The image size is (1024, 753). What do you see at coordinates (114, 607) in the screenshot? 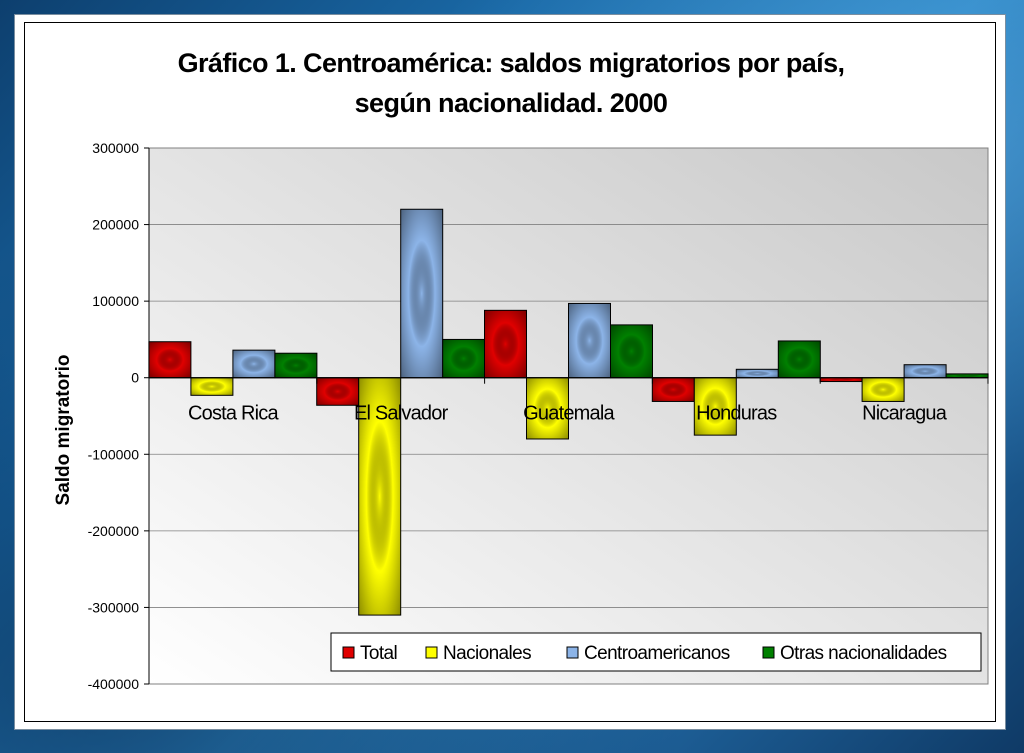
I see `y-tick-label: -300000` at bounding box center [114, 607].